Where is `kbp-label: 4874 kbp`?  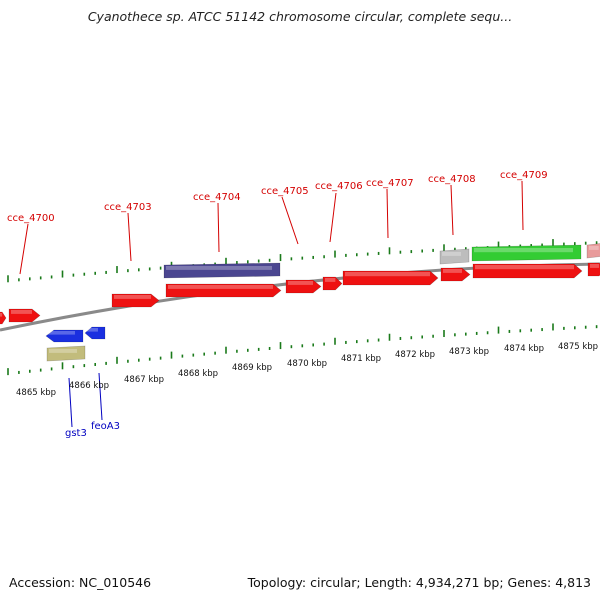
kbp-label: 4874 kbp is located at coordinates (524, 349).